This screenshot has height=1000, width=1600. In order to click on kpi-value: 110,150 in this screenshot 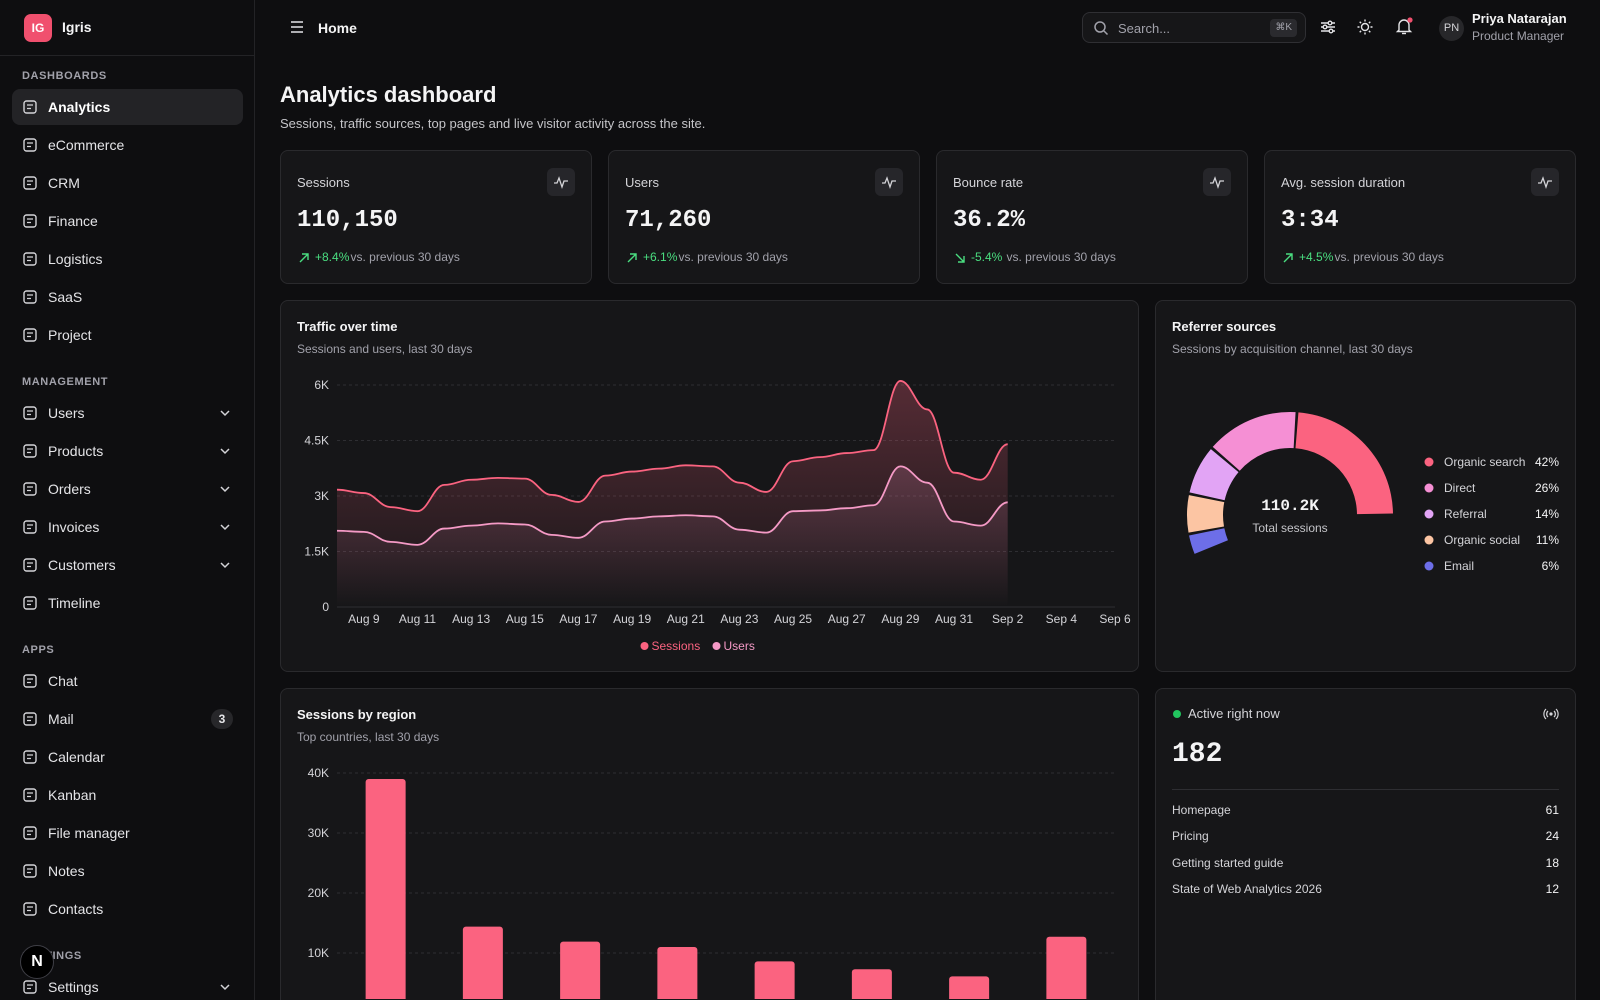, I will do `click(347, 220)`.